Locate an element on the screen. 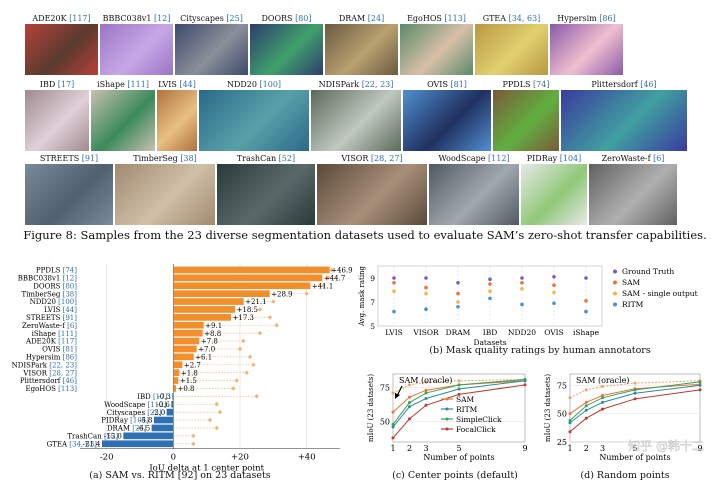  dataset-citation: [38] is located at coordinates (188, 158).